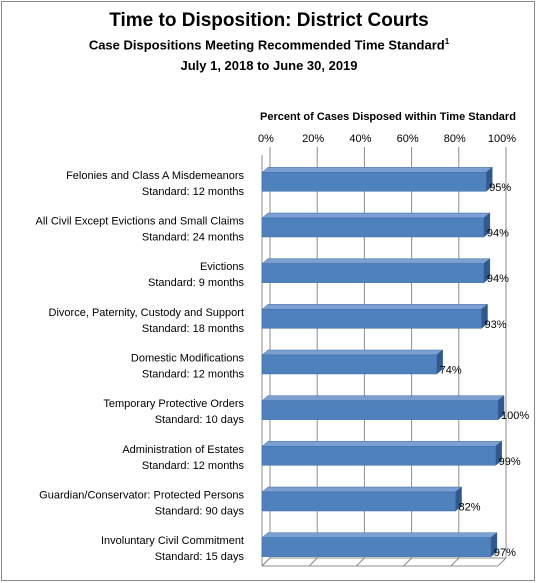 The height and width of the screenshot is (583, 538). I want to click on category-standard: Standard: 18 months, so click(193, 329).